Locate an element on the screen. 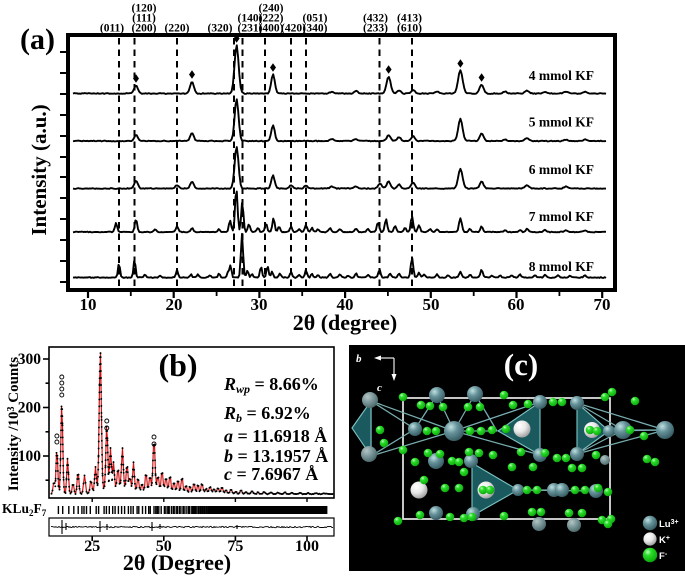 This screenshot has width=685, height=576. svg-text: (240) is located at coordinates (271, 9).